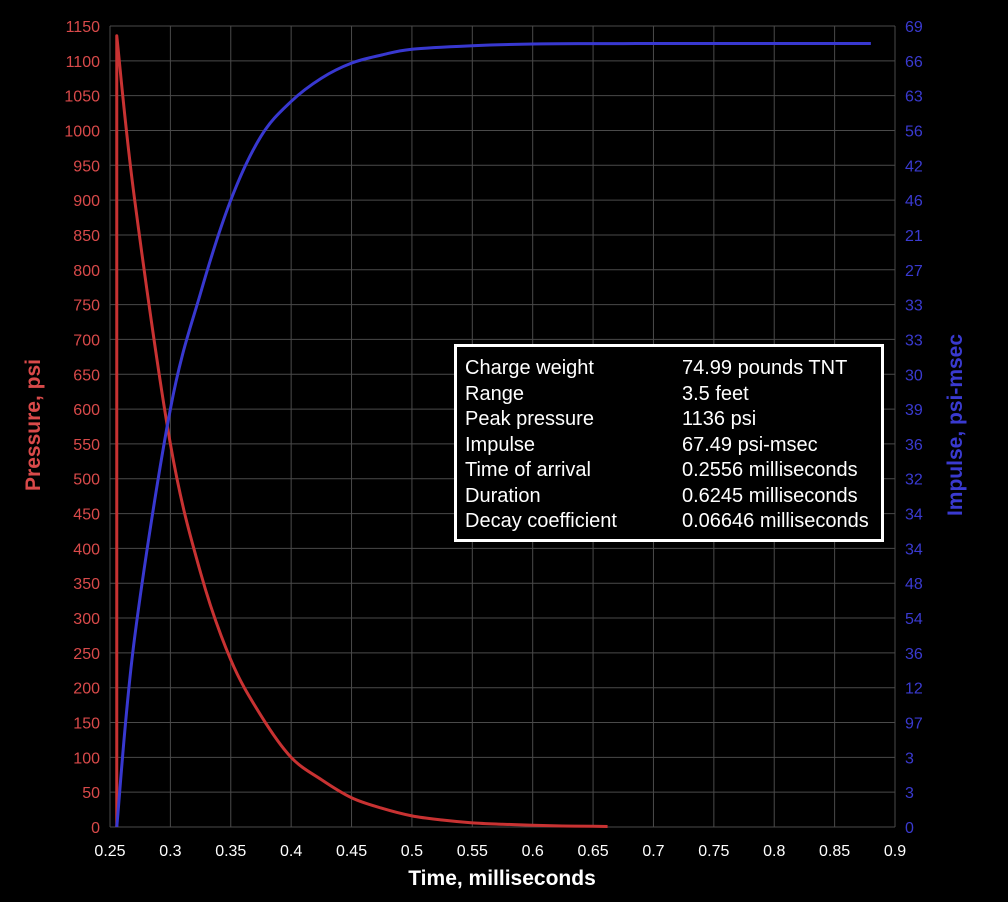 The height and width of the screenshot is (902, 1008). What do you see at coordinates (914, 480) in the screenshot?
I see `y-right-tick-label: 32` at bounding box center [914, 480].